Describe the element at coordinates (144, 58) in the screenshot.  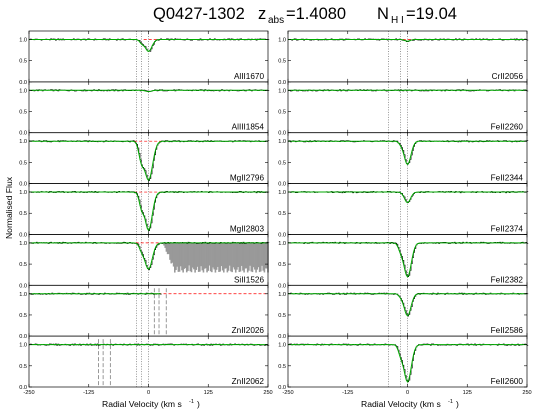
I see `panel-alii1670: 0.0 0.5 1.0 AlII1670` at that location.